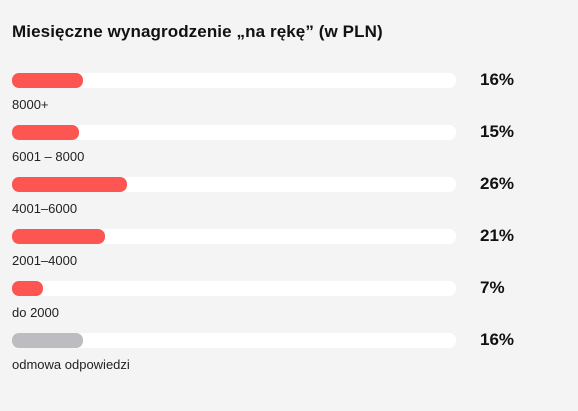  What do you see at coordinates (71, 364) in the screenshot?
I see `category-label: odmowa odpowiedzi` at bounding box center [71, 364].